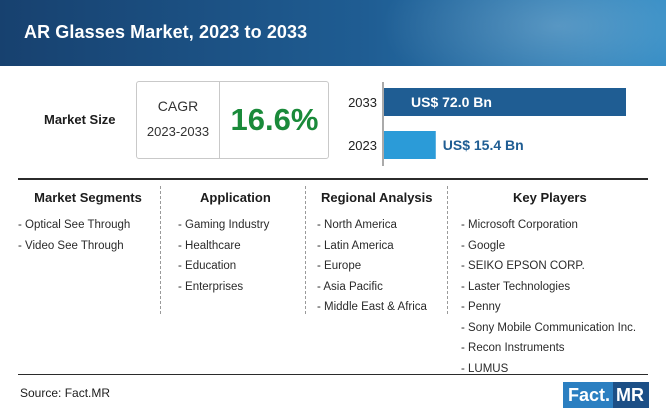 This screenshot has height=415, width=666. I want to click on footer-divider, so click(333, 374).